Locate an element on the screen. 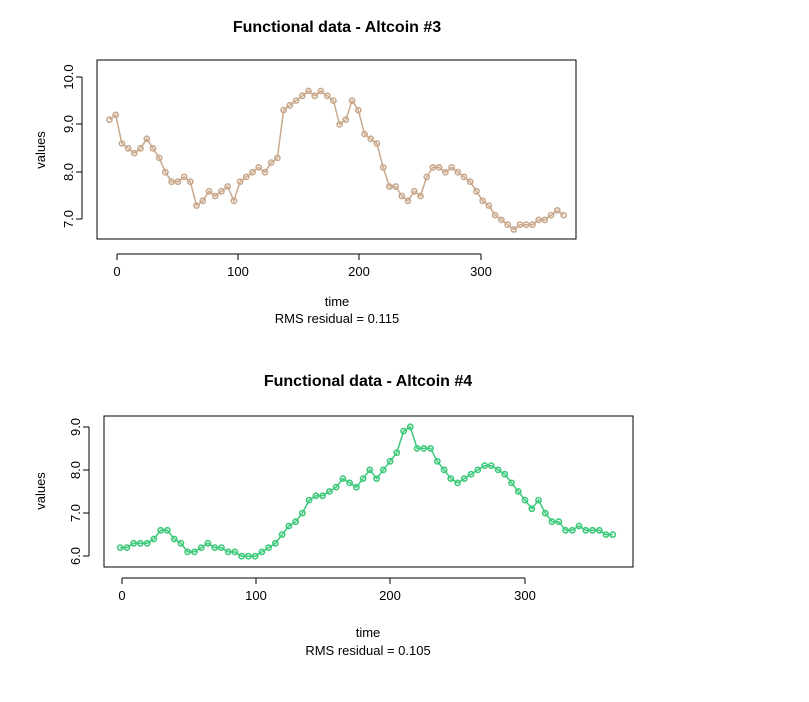  chart-2-y-tick-label-0: 6.0 is located at coordinates (75, 556).